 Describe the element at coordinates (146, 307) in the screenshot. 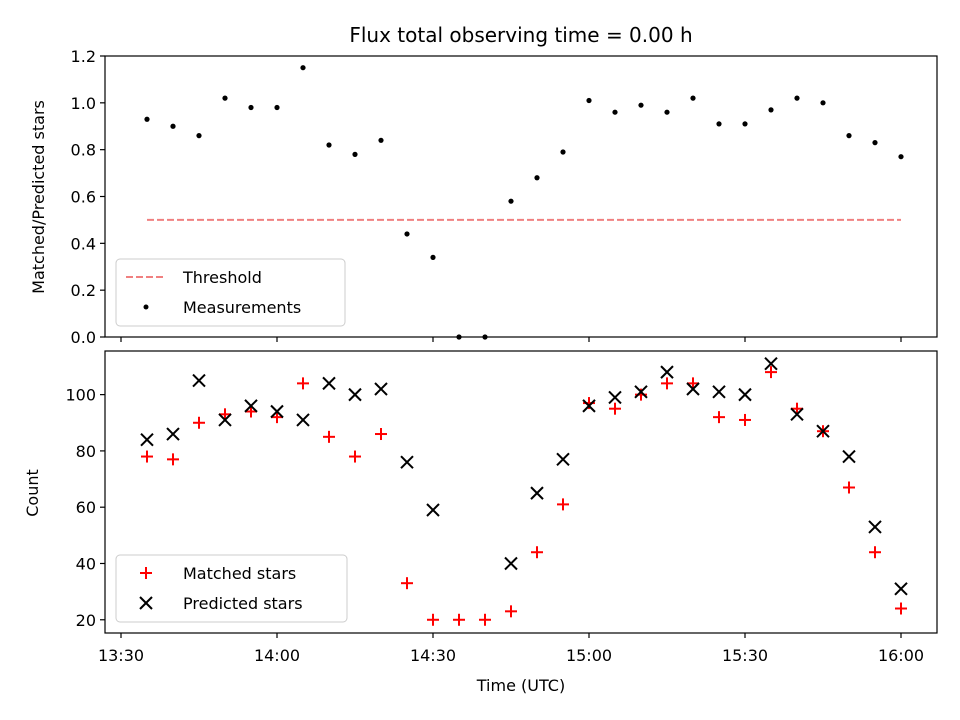

I see `legend-measurements-swatch` at that location.